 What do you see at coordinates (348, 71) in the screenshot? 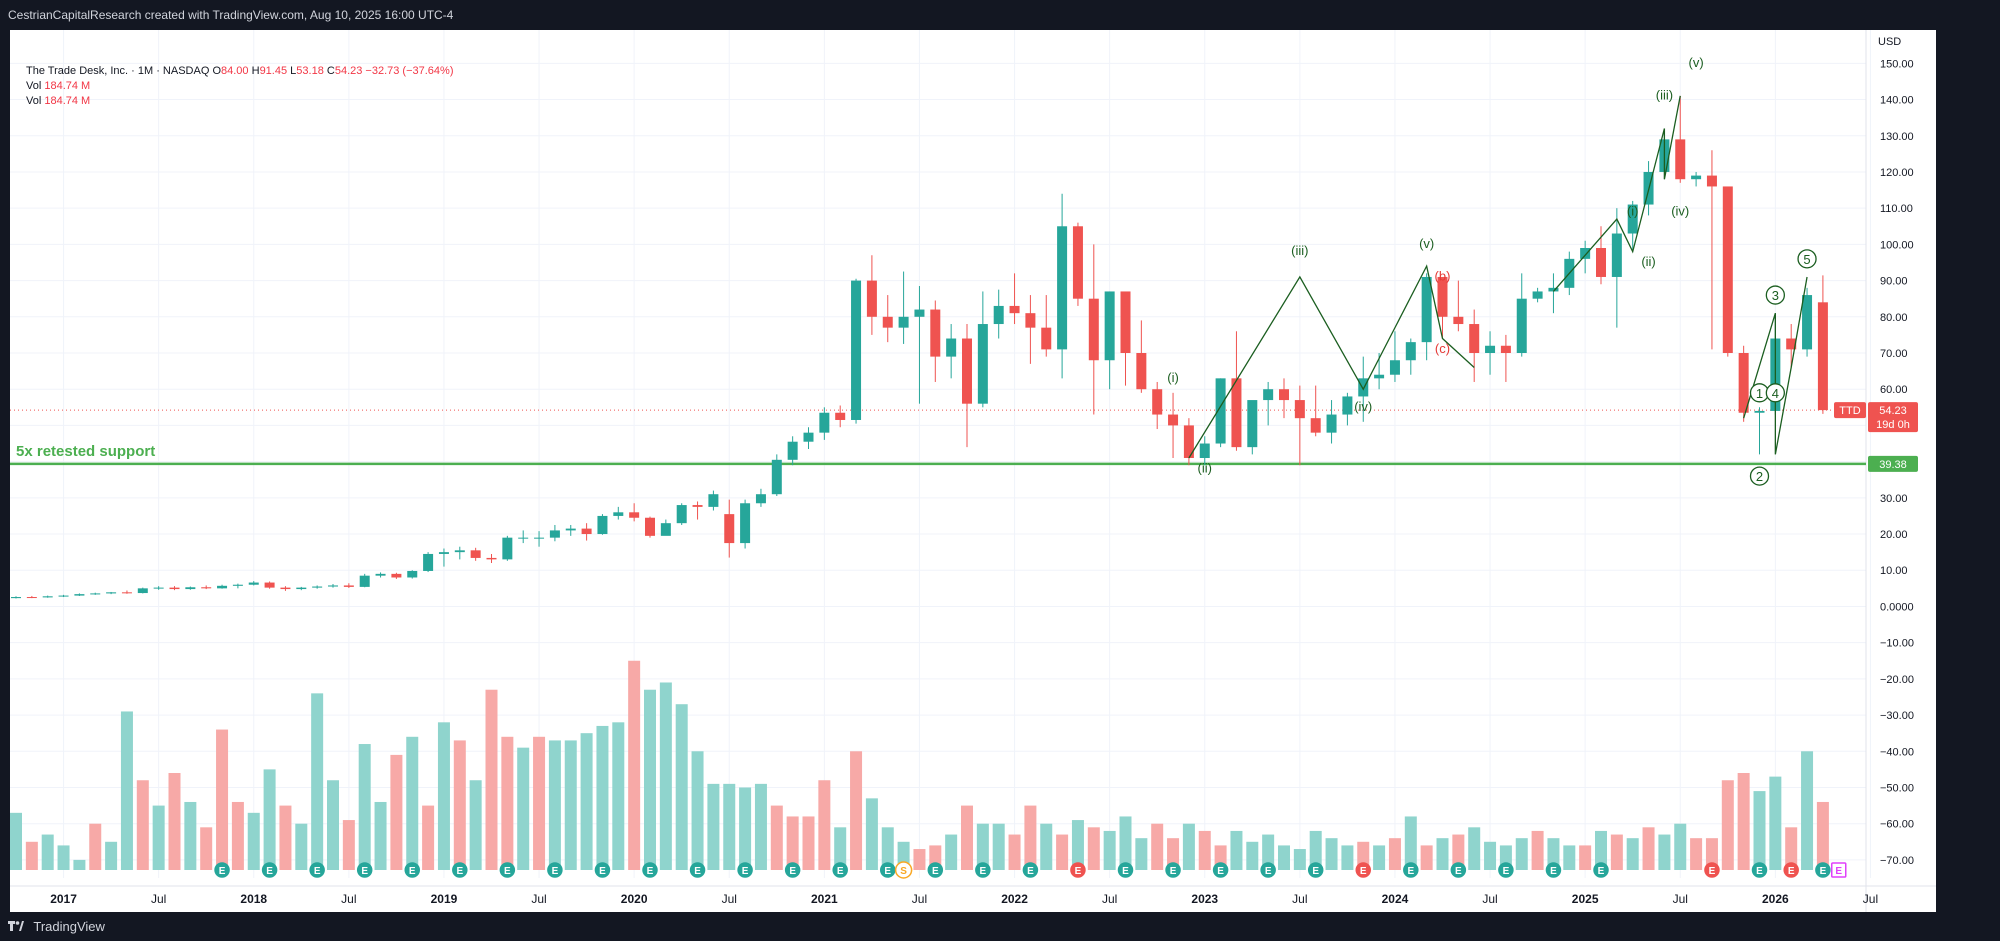
I see `close-value: 54.23` at bounding box center [348, 71].